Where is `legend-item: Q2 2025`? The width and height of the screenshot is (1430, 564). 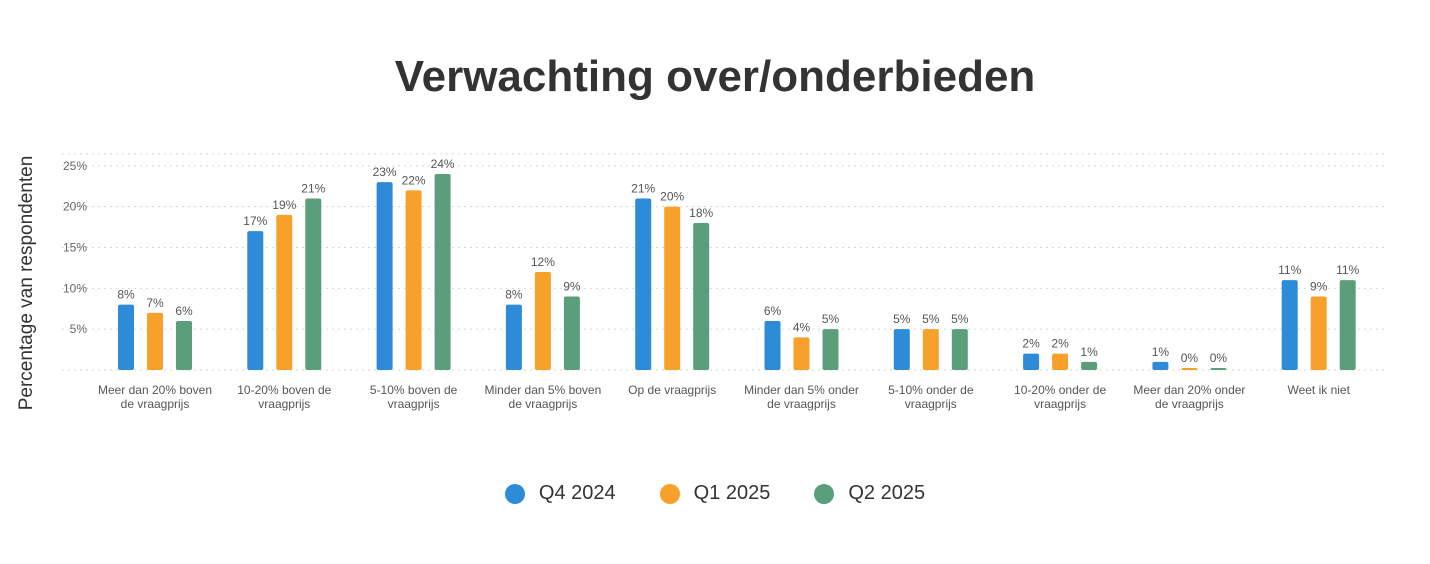
legend-item: Q2 2025 is located at coordinates (869, 493).